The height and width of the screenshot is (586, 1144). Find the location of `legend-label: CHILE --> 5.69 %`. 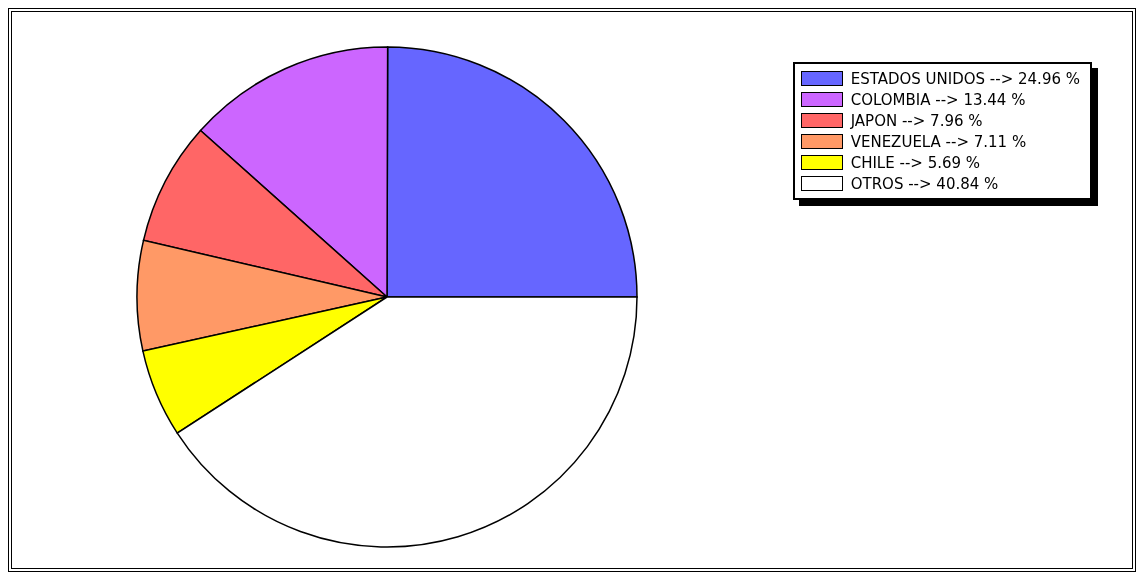

legend-label: CHILE --> 5.69 % is located at coordinates (915, 162).